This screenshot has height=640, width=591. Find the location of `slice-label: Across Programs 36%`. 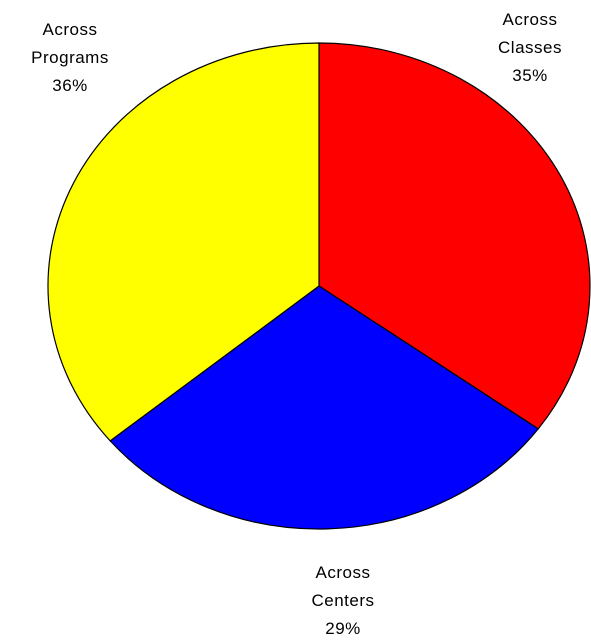

slice-label: Across Programs 36% is located at coordinates (70, 58).